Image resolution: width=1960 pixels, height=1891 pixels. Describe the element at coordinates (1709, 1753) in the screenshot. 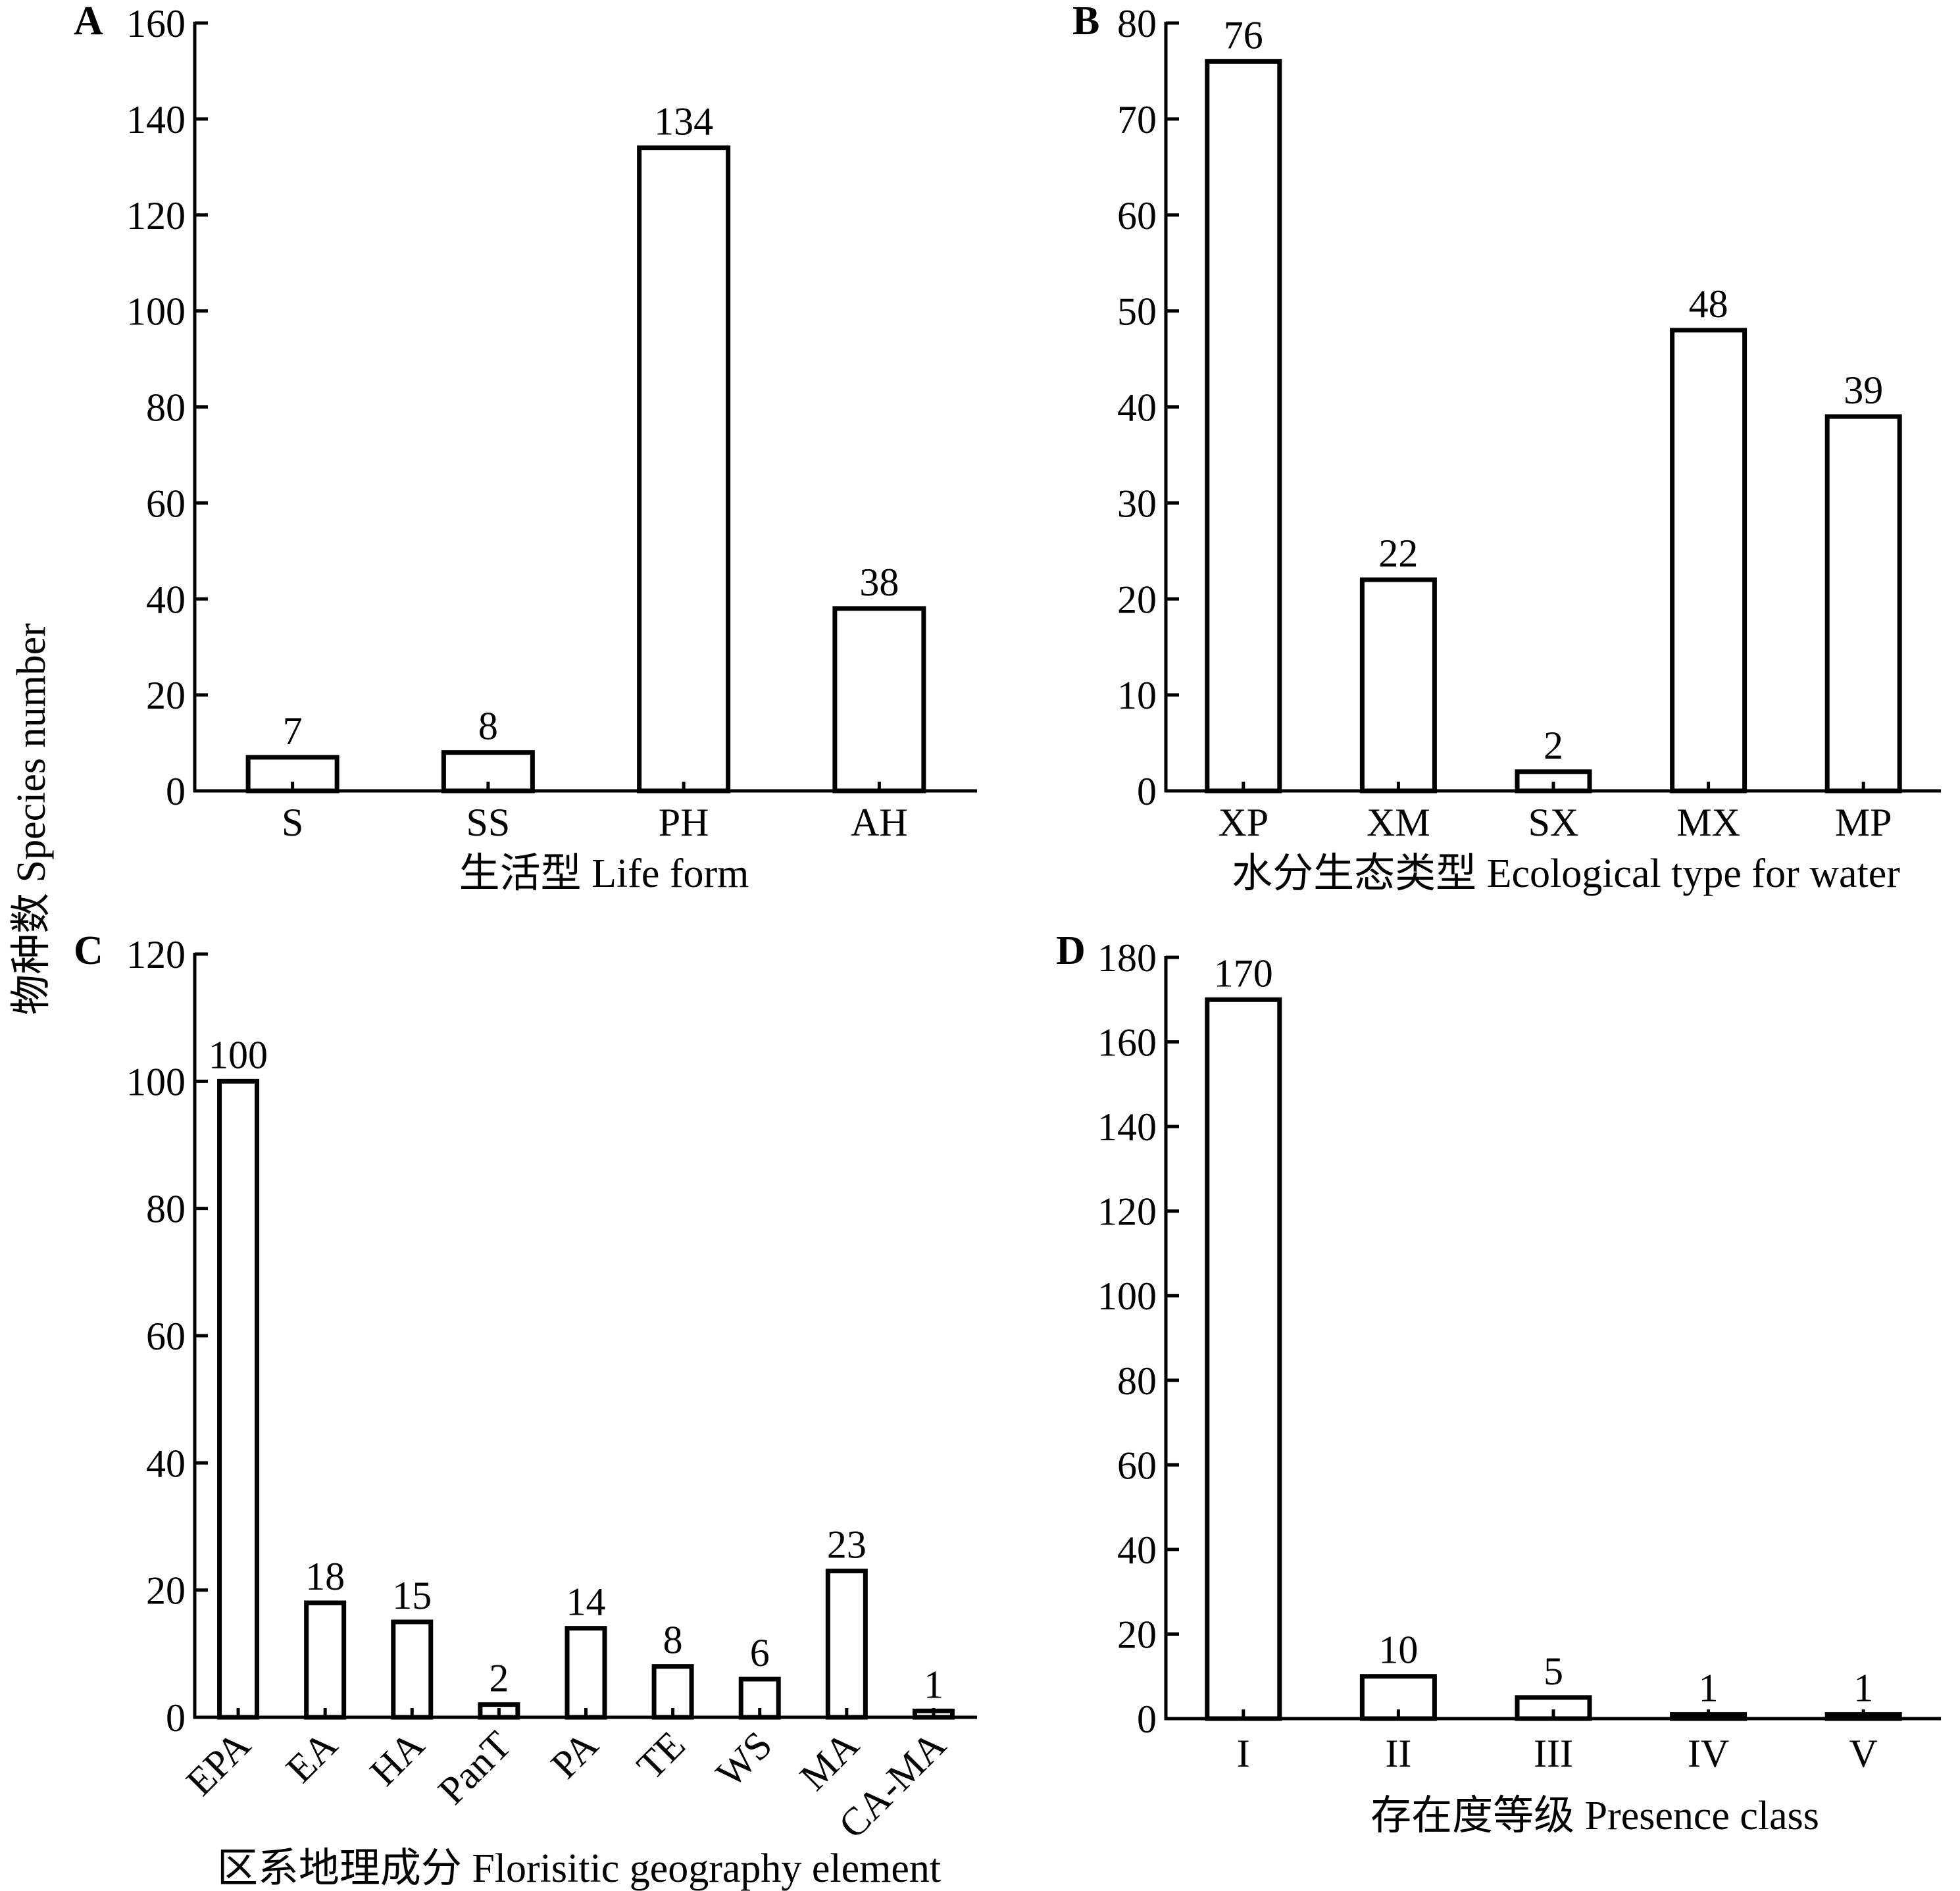

I see `category-label-iv: IV` at that location.